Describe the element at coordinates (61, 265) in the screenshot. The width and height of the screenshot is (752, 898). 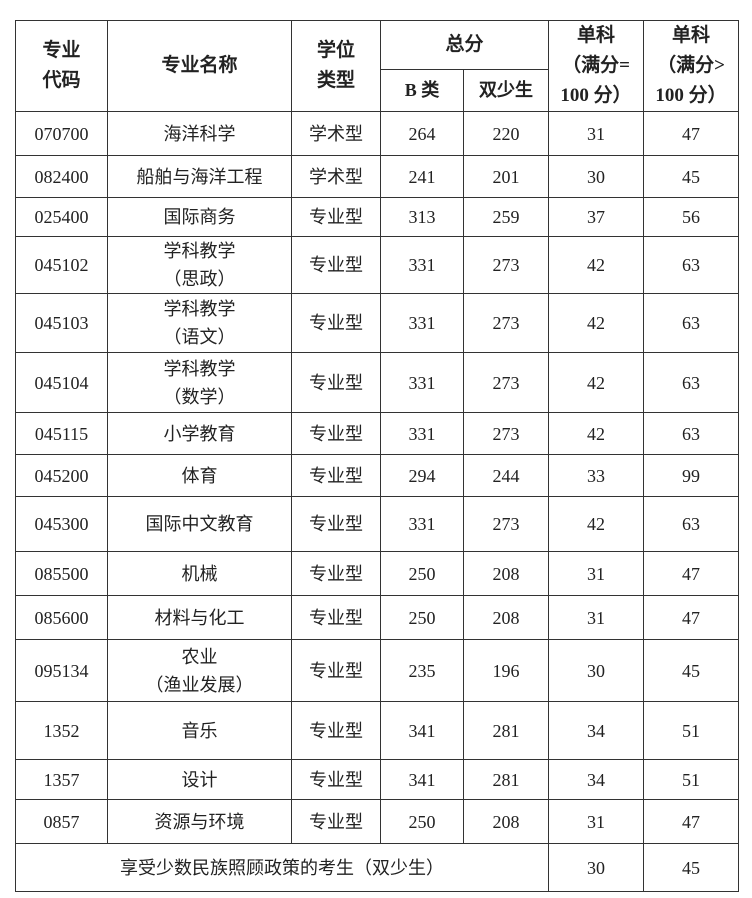
I see `major-code: 045102` at that location.